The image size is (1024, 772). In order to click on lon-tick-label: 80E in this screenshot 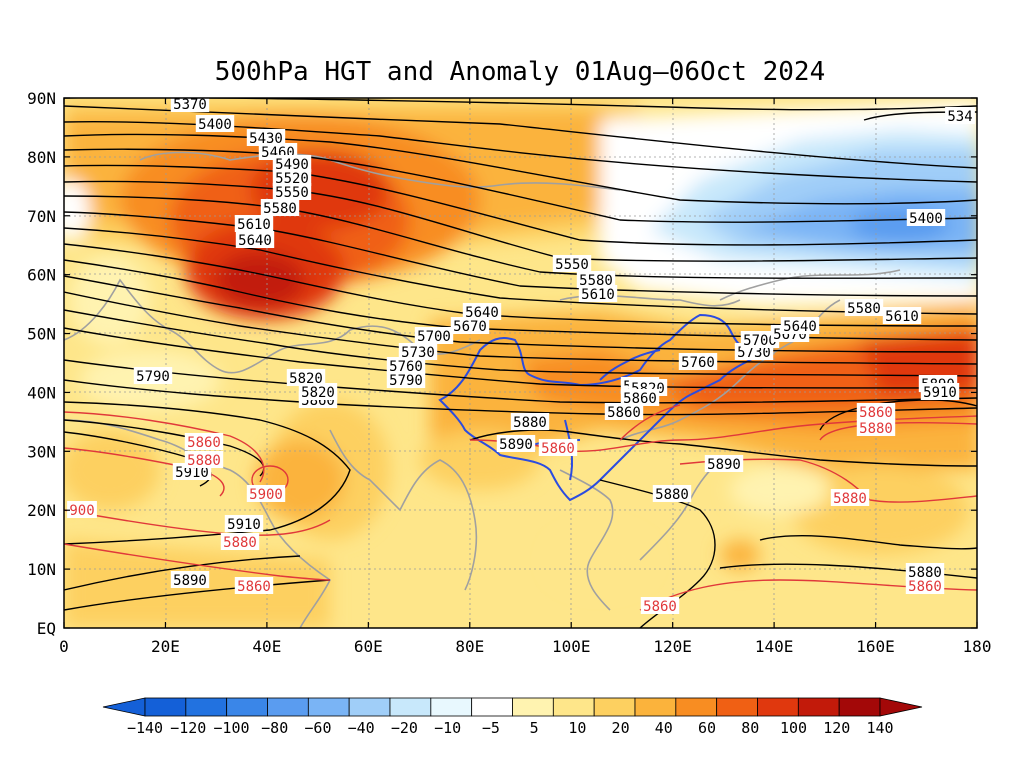, I will do `click(469, 646)`.